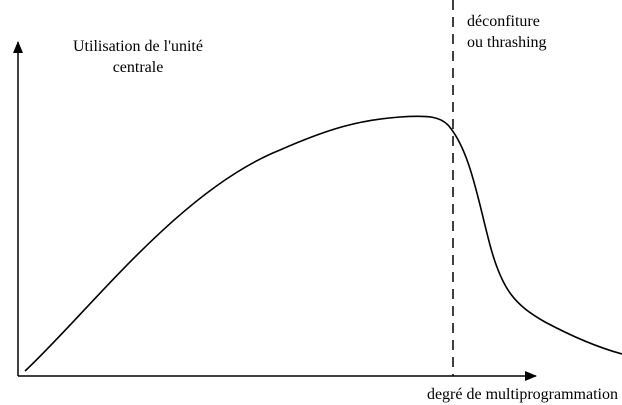 The width and height of the screenshot is (622, 405). What do you see at coordinates (138, 46) in the screenshot?
I see `y-axis-label: Utilisation de l'unité` at bounding box center [138, 46].